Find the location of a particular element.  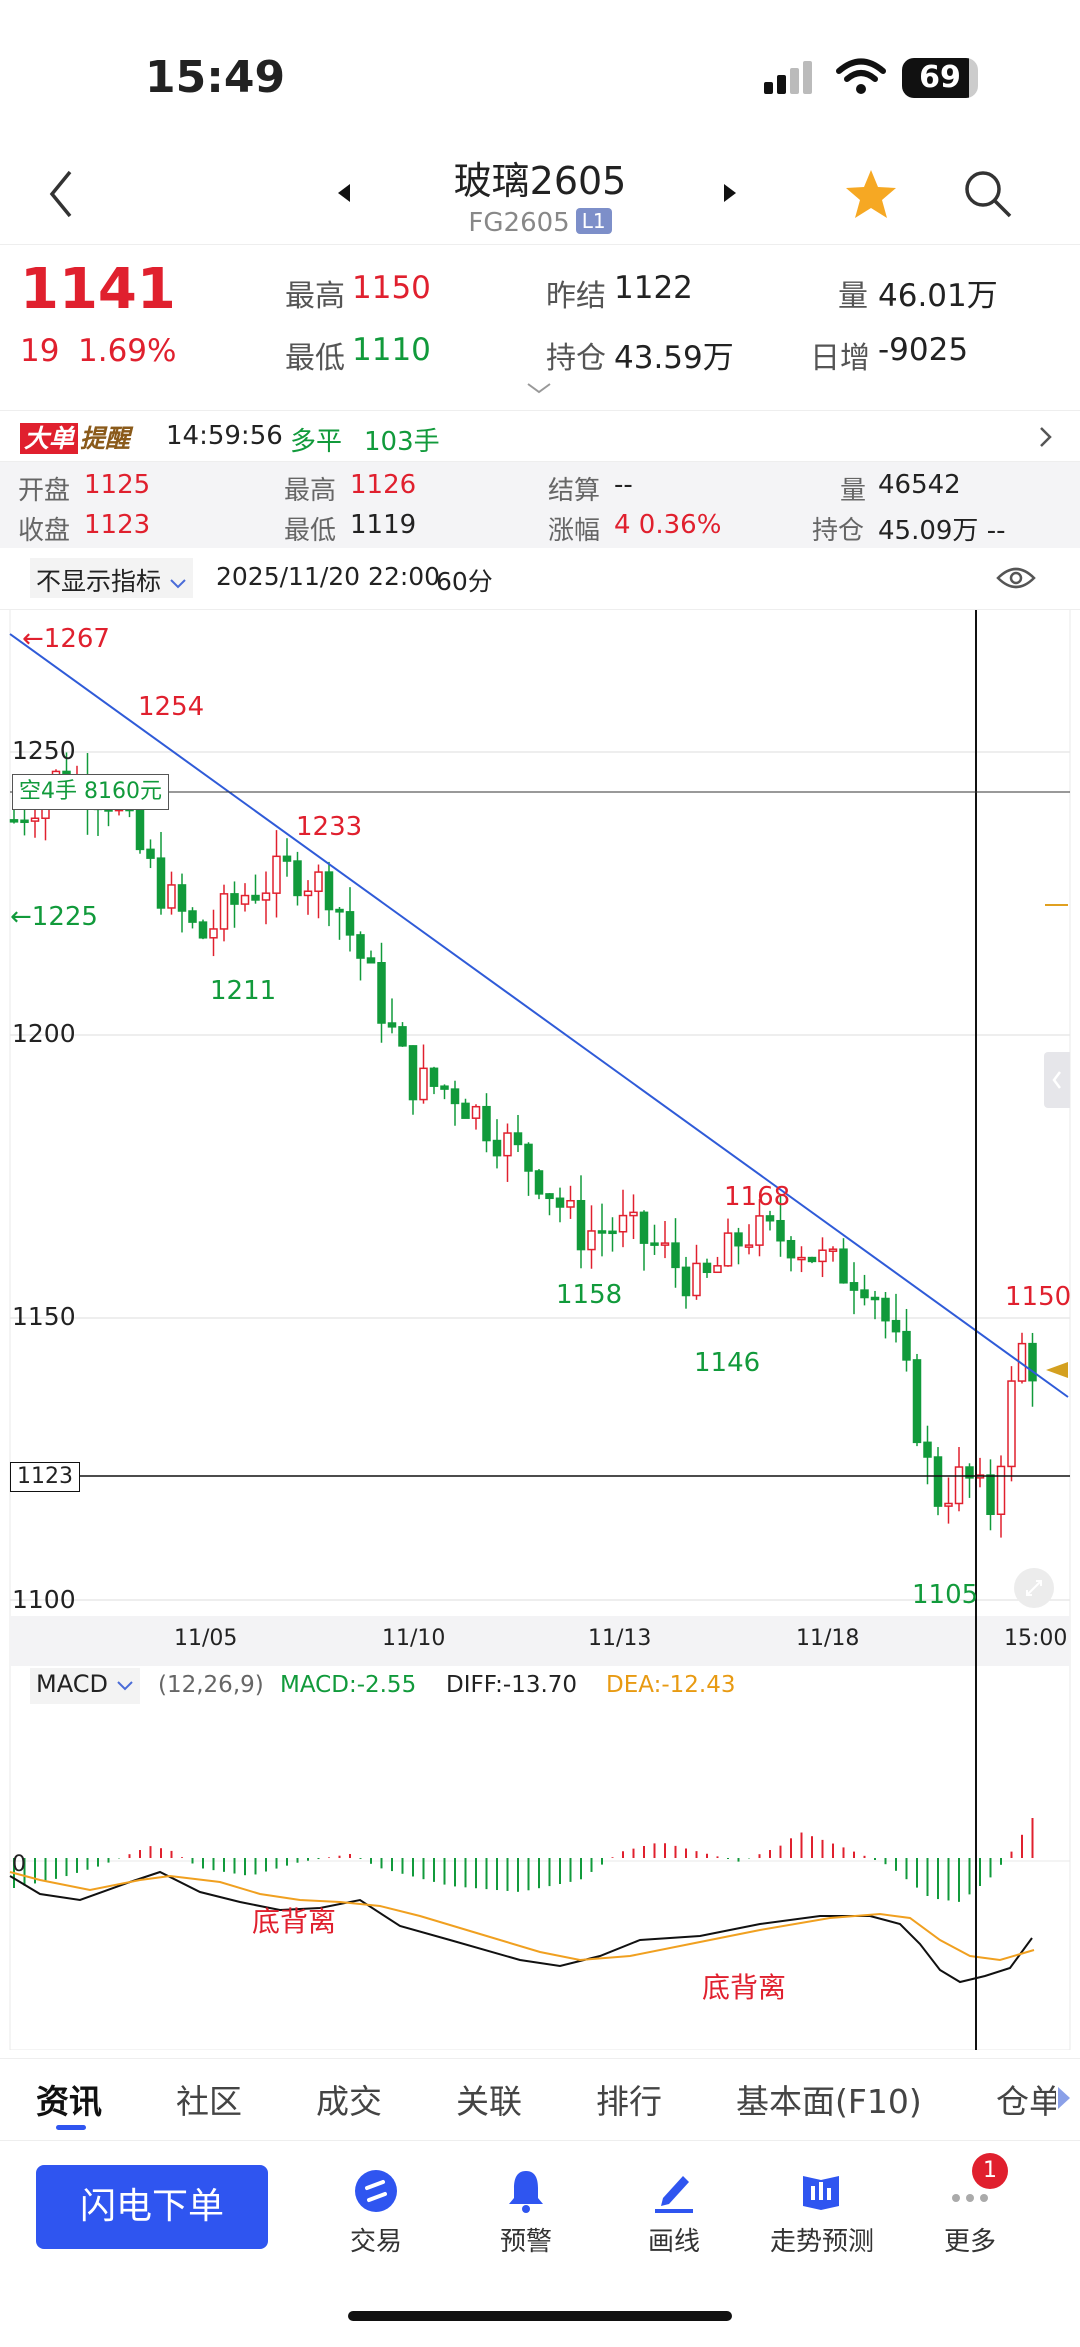

annotation-1158: 1158 is located at coordinates (589, 1295).